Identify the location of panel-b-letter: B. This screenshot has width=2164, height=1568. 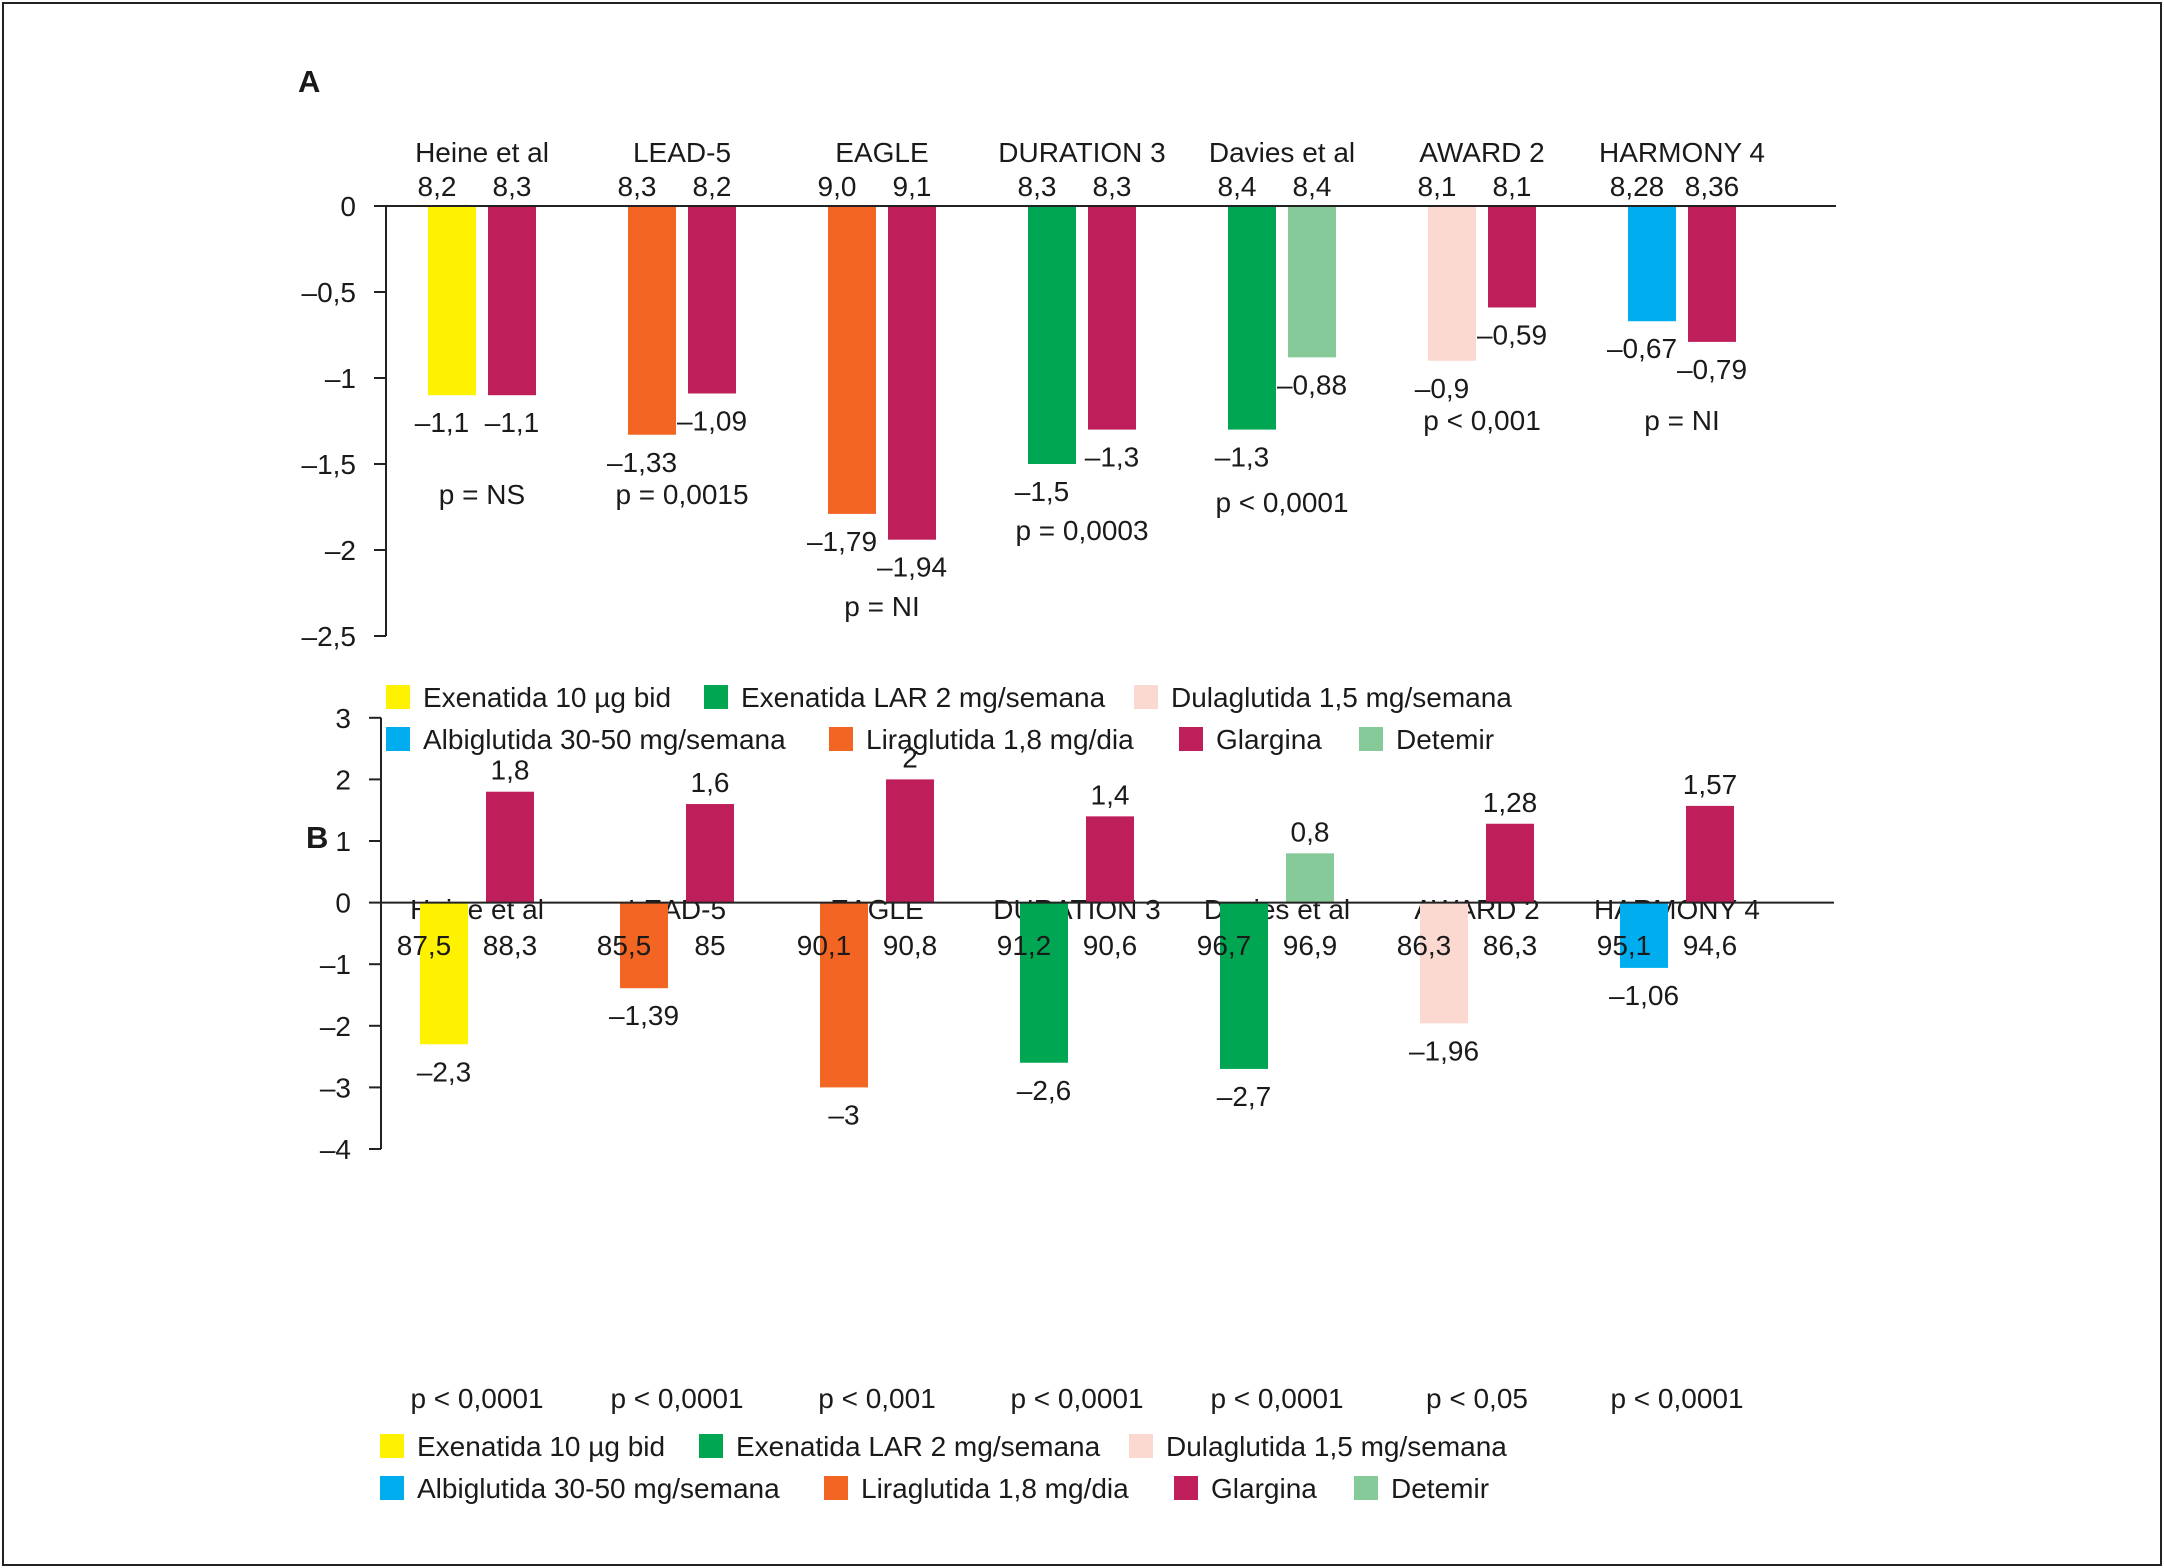
(317, 837).